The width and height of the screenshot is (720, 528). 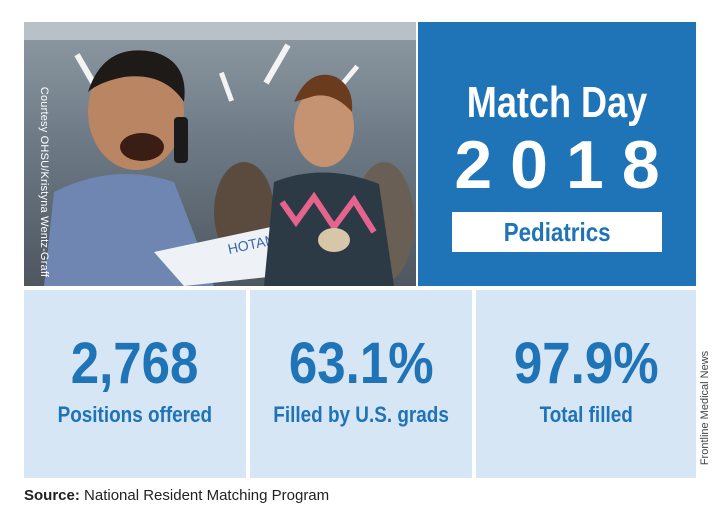 What do you see at coordinates (44, 182) in the screenshot?
I see `photo-credit: Courtesy OHSU/Kristyna Wentz-Graff` at bounding box center [44, 182].